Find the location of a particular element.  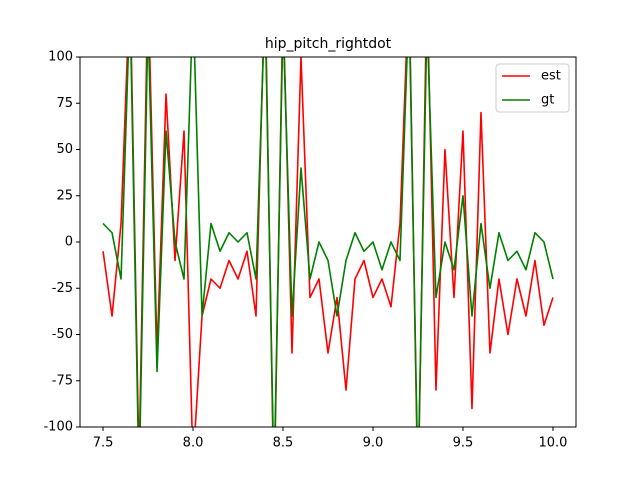

y-tick-label: -50 is located at coordinates (62, 334).